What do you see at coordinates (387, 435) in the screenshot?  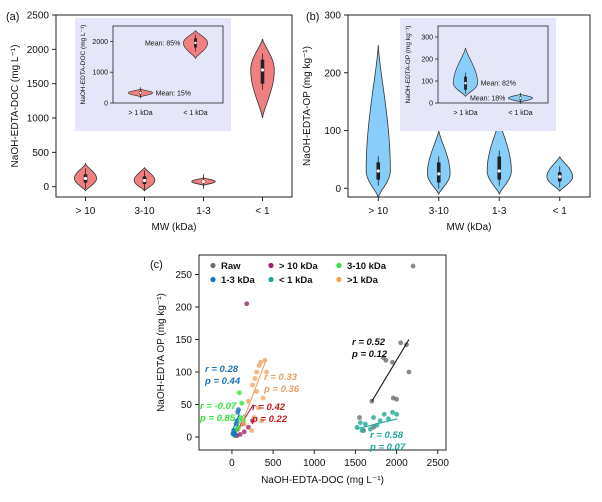 I see `annotation-r-lt1: r = 0.58` at bounding box center [387, 435].